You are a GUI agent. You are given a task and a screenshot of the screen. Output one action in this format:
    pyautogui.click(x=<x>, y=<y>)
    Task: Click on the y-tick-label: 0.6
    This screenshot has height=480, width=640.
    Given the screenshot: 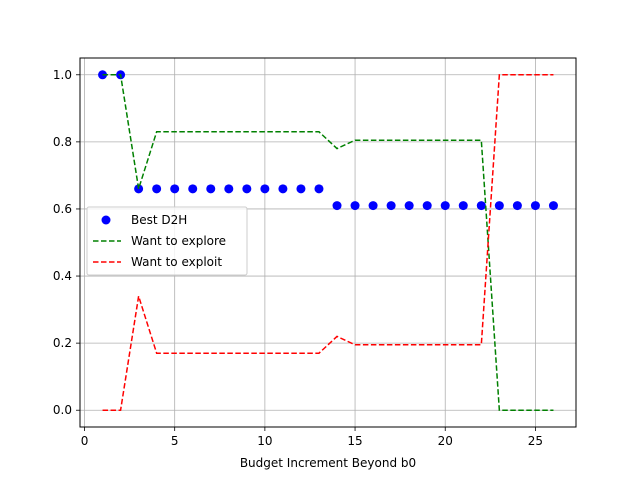 What is the action you would take?
    pyautogui.click(x=62, y=209)
    